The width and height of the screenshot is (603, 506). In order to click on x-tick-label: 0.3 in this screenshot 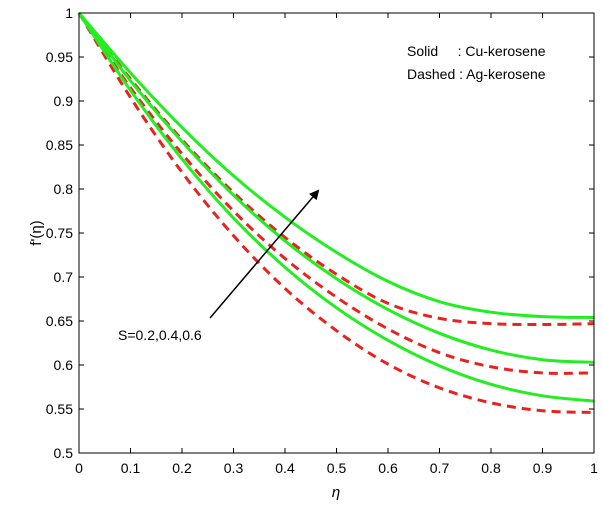, I will do `click(234, 468)`.